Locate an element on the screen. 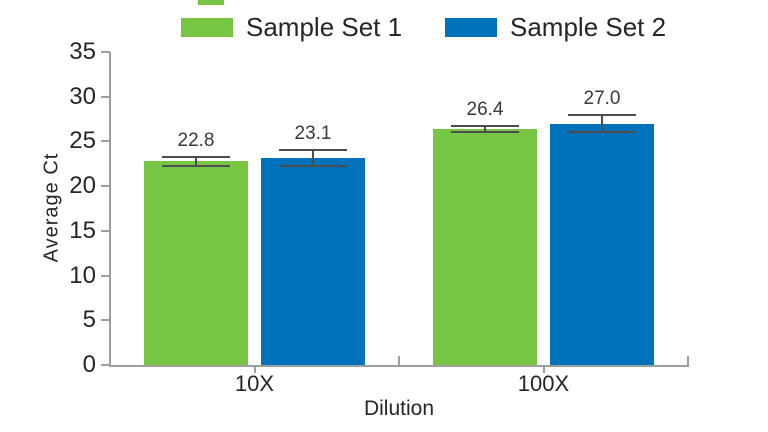 The height and width of the screenshot is (432, 768). legend-item-sample-set-2: Sample Set 2 is located at coordinates (555, 27).